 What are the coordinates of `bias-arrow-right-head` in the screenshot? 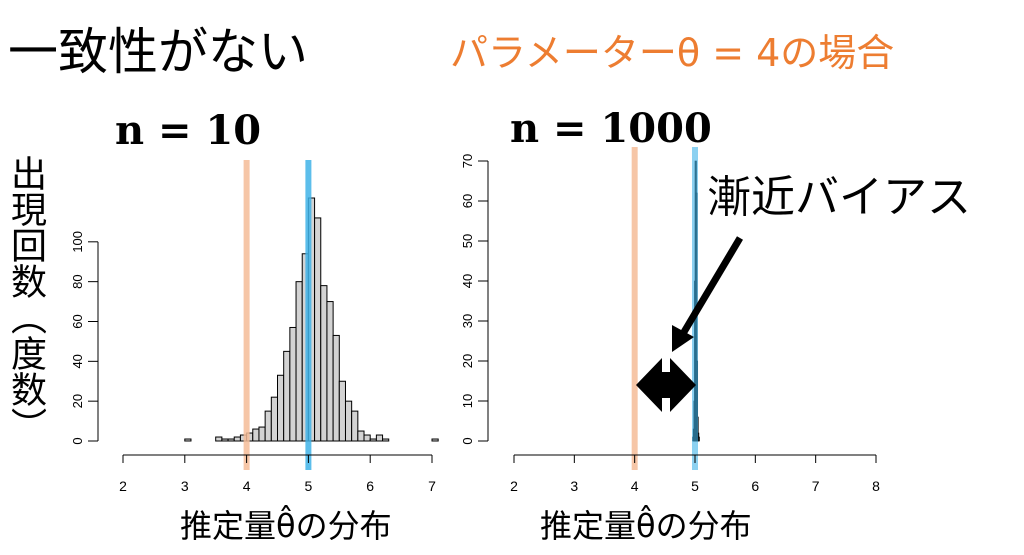 It's located at (678, 385).